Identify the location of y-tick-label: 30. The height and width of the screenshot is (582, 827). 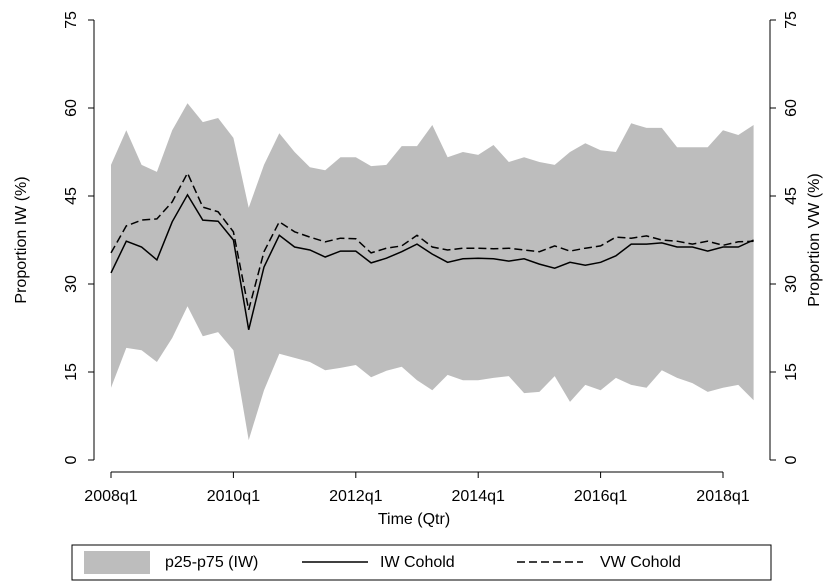
(71, 284).